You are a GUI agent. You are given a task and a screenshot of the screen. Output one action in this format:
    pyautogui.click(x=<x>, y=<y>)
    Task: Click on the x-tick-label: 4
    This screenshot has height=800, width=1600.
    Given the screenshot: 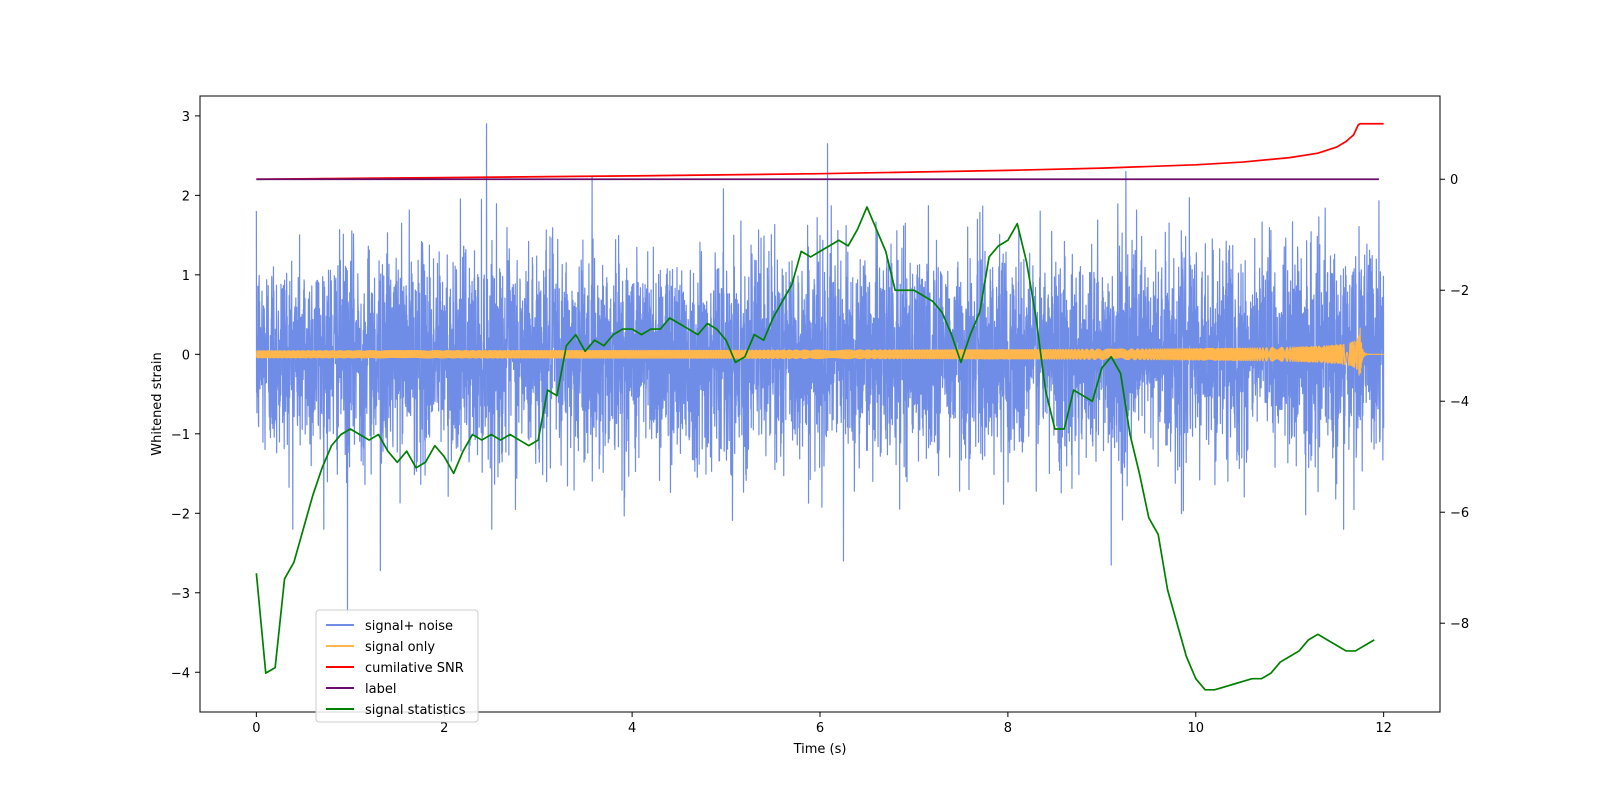 What is the action you would take?
    pyautogui.click(x=632, y=728)
    